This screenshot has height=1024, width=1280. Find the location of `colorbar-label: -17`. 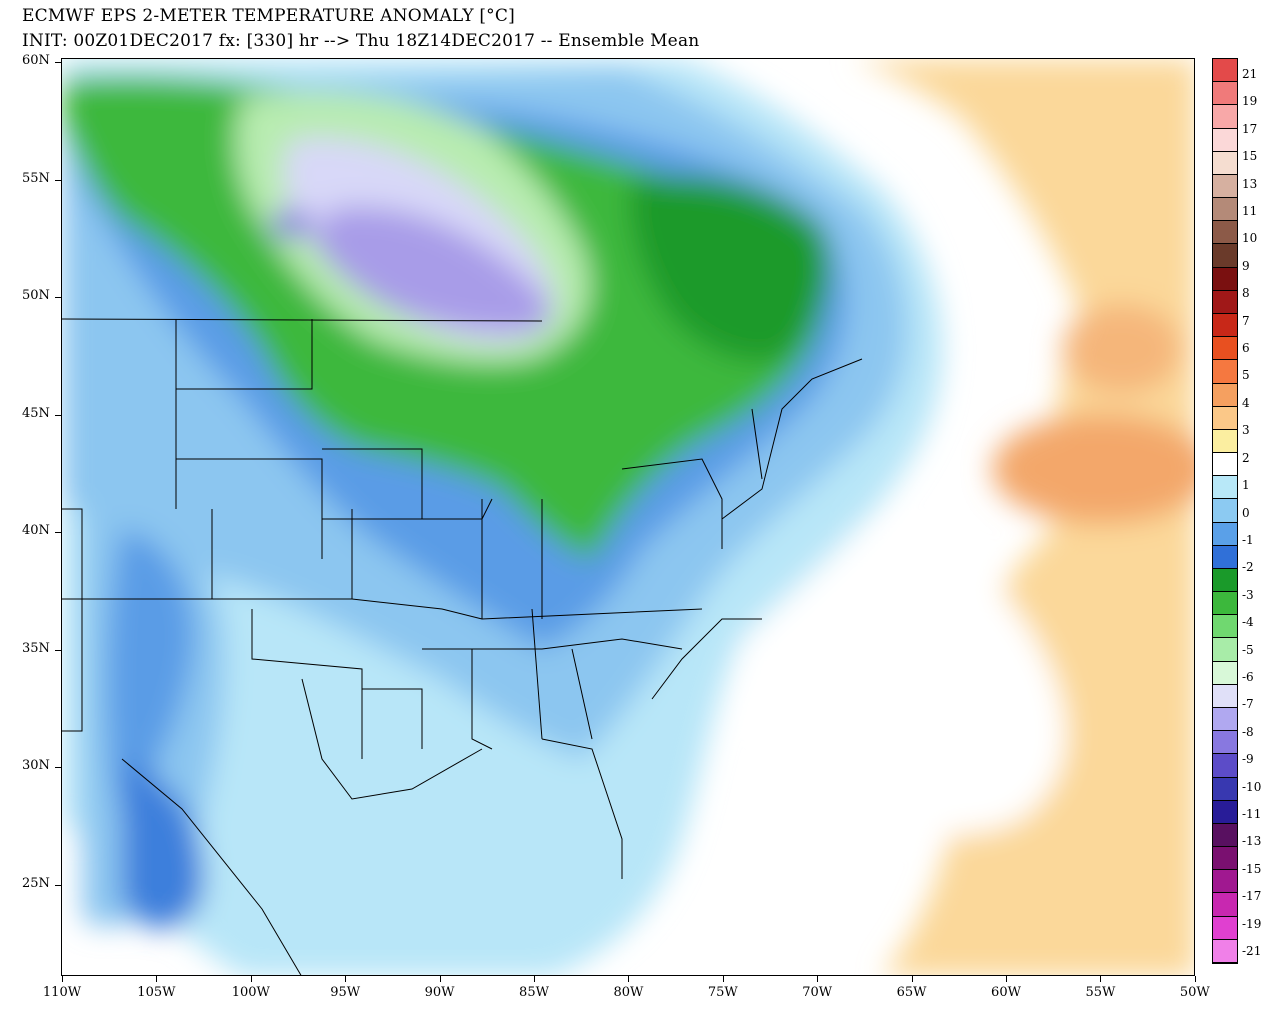

colorbar-label: -17 is located at coordinates (1252, 896).